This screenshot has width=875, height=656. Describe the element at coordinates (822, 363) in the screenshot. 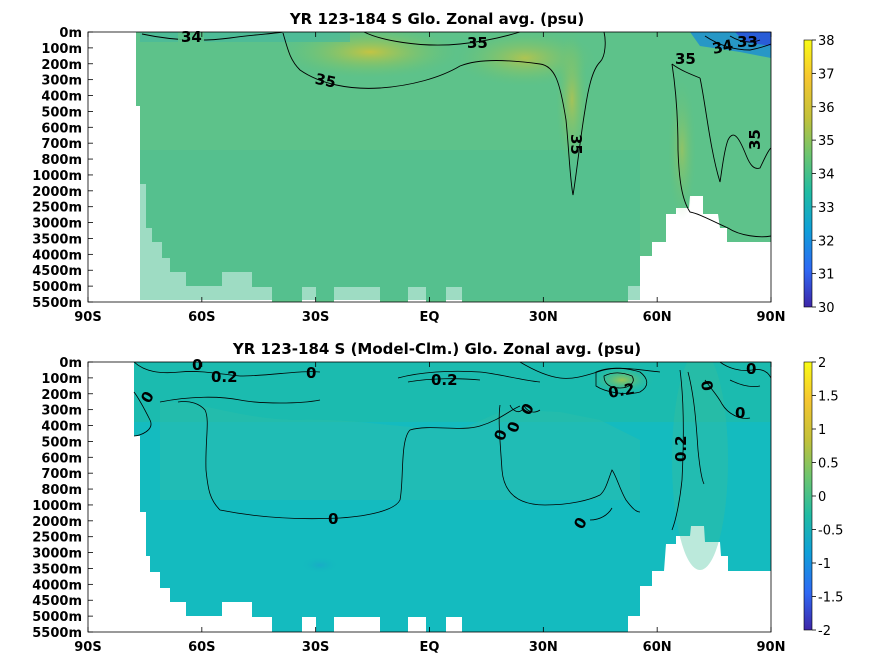

I see `panel2-colorbar-tick-label: 2` at that location.